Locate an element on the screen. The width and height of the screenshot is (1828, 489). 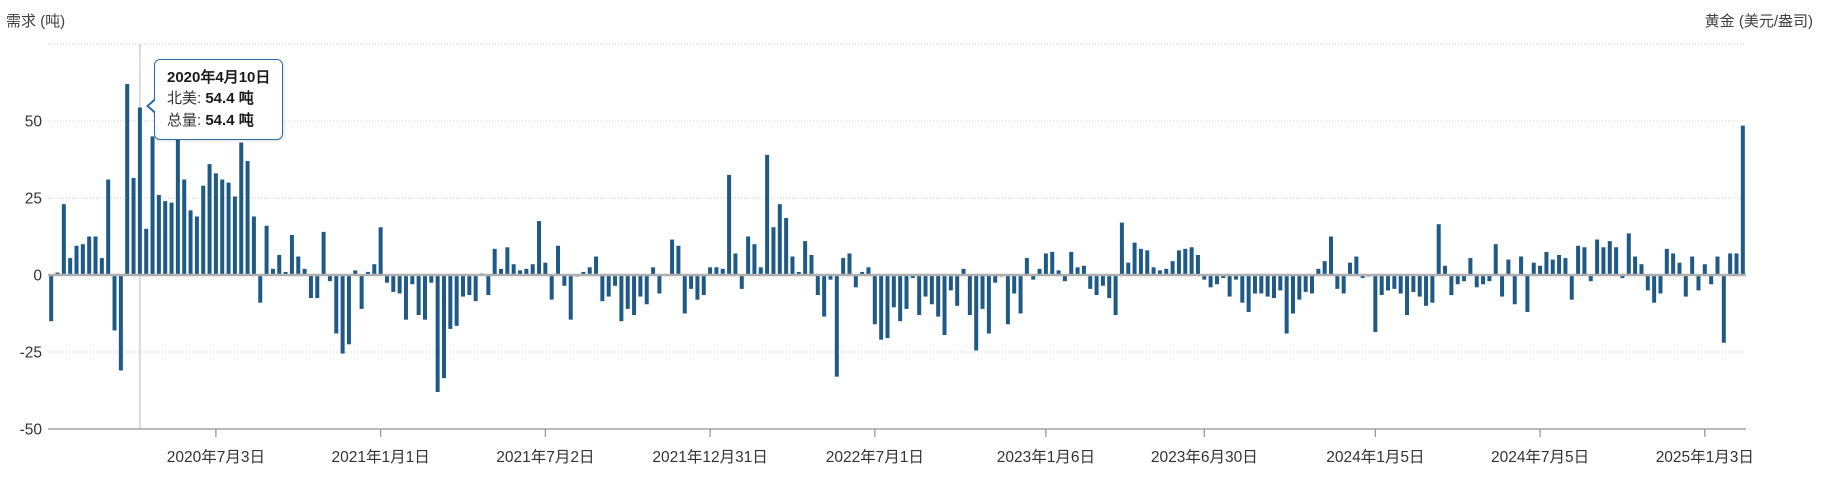
x-axis-label: 2022年7月1日 is located at coordinates (875, 457).